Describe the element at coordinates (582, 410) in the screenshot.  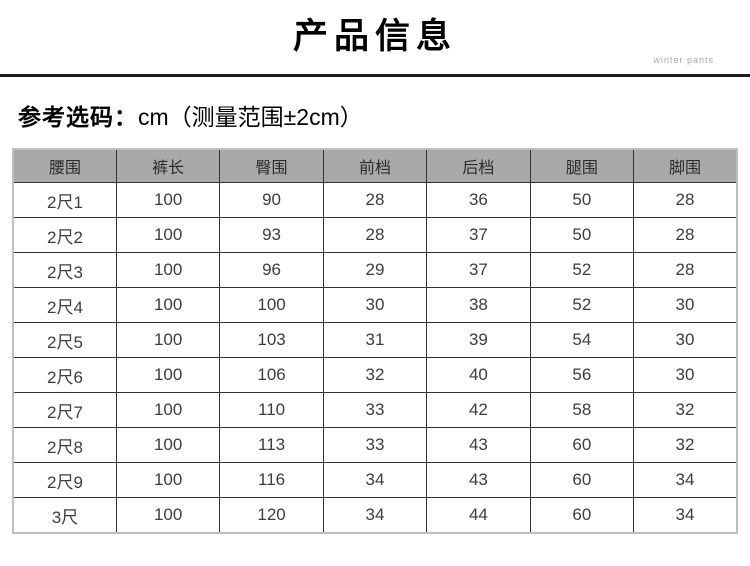
I see `value-cell: 58` at that location.